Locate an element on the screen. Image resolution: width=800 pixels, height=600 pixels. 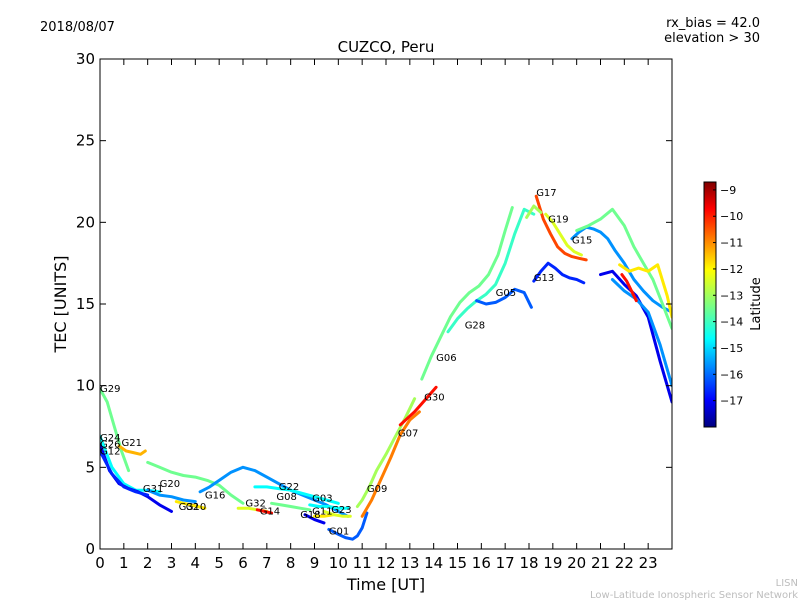
colorbar is located at coordinates (710, 304).